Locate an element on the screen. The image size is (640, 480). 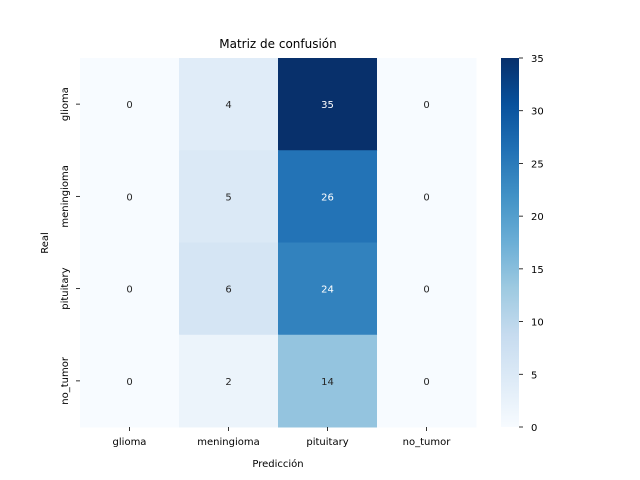
x-axis: glioma meningioma pituitary no_tumor is located at coordinates (282, 437).